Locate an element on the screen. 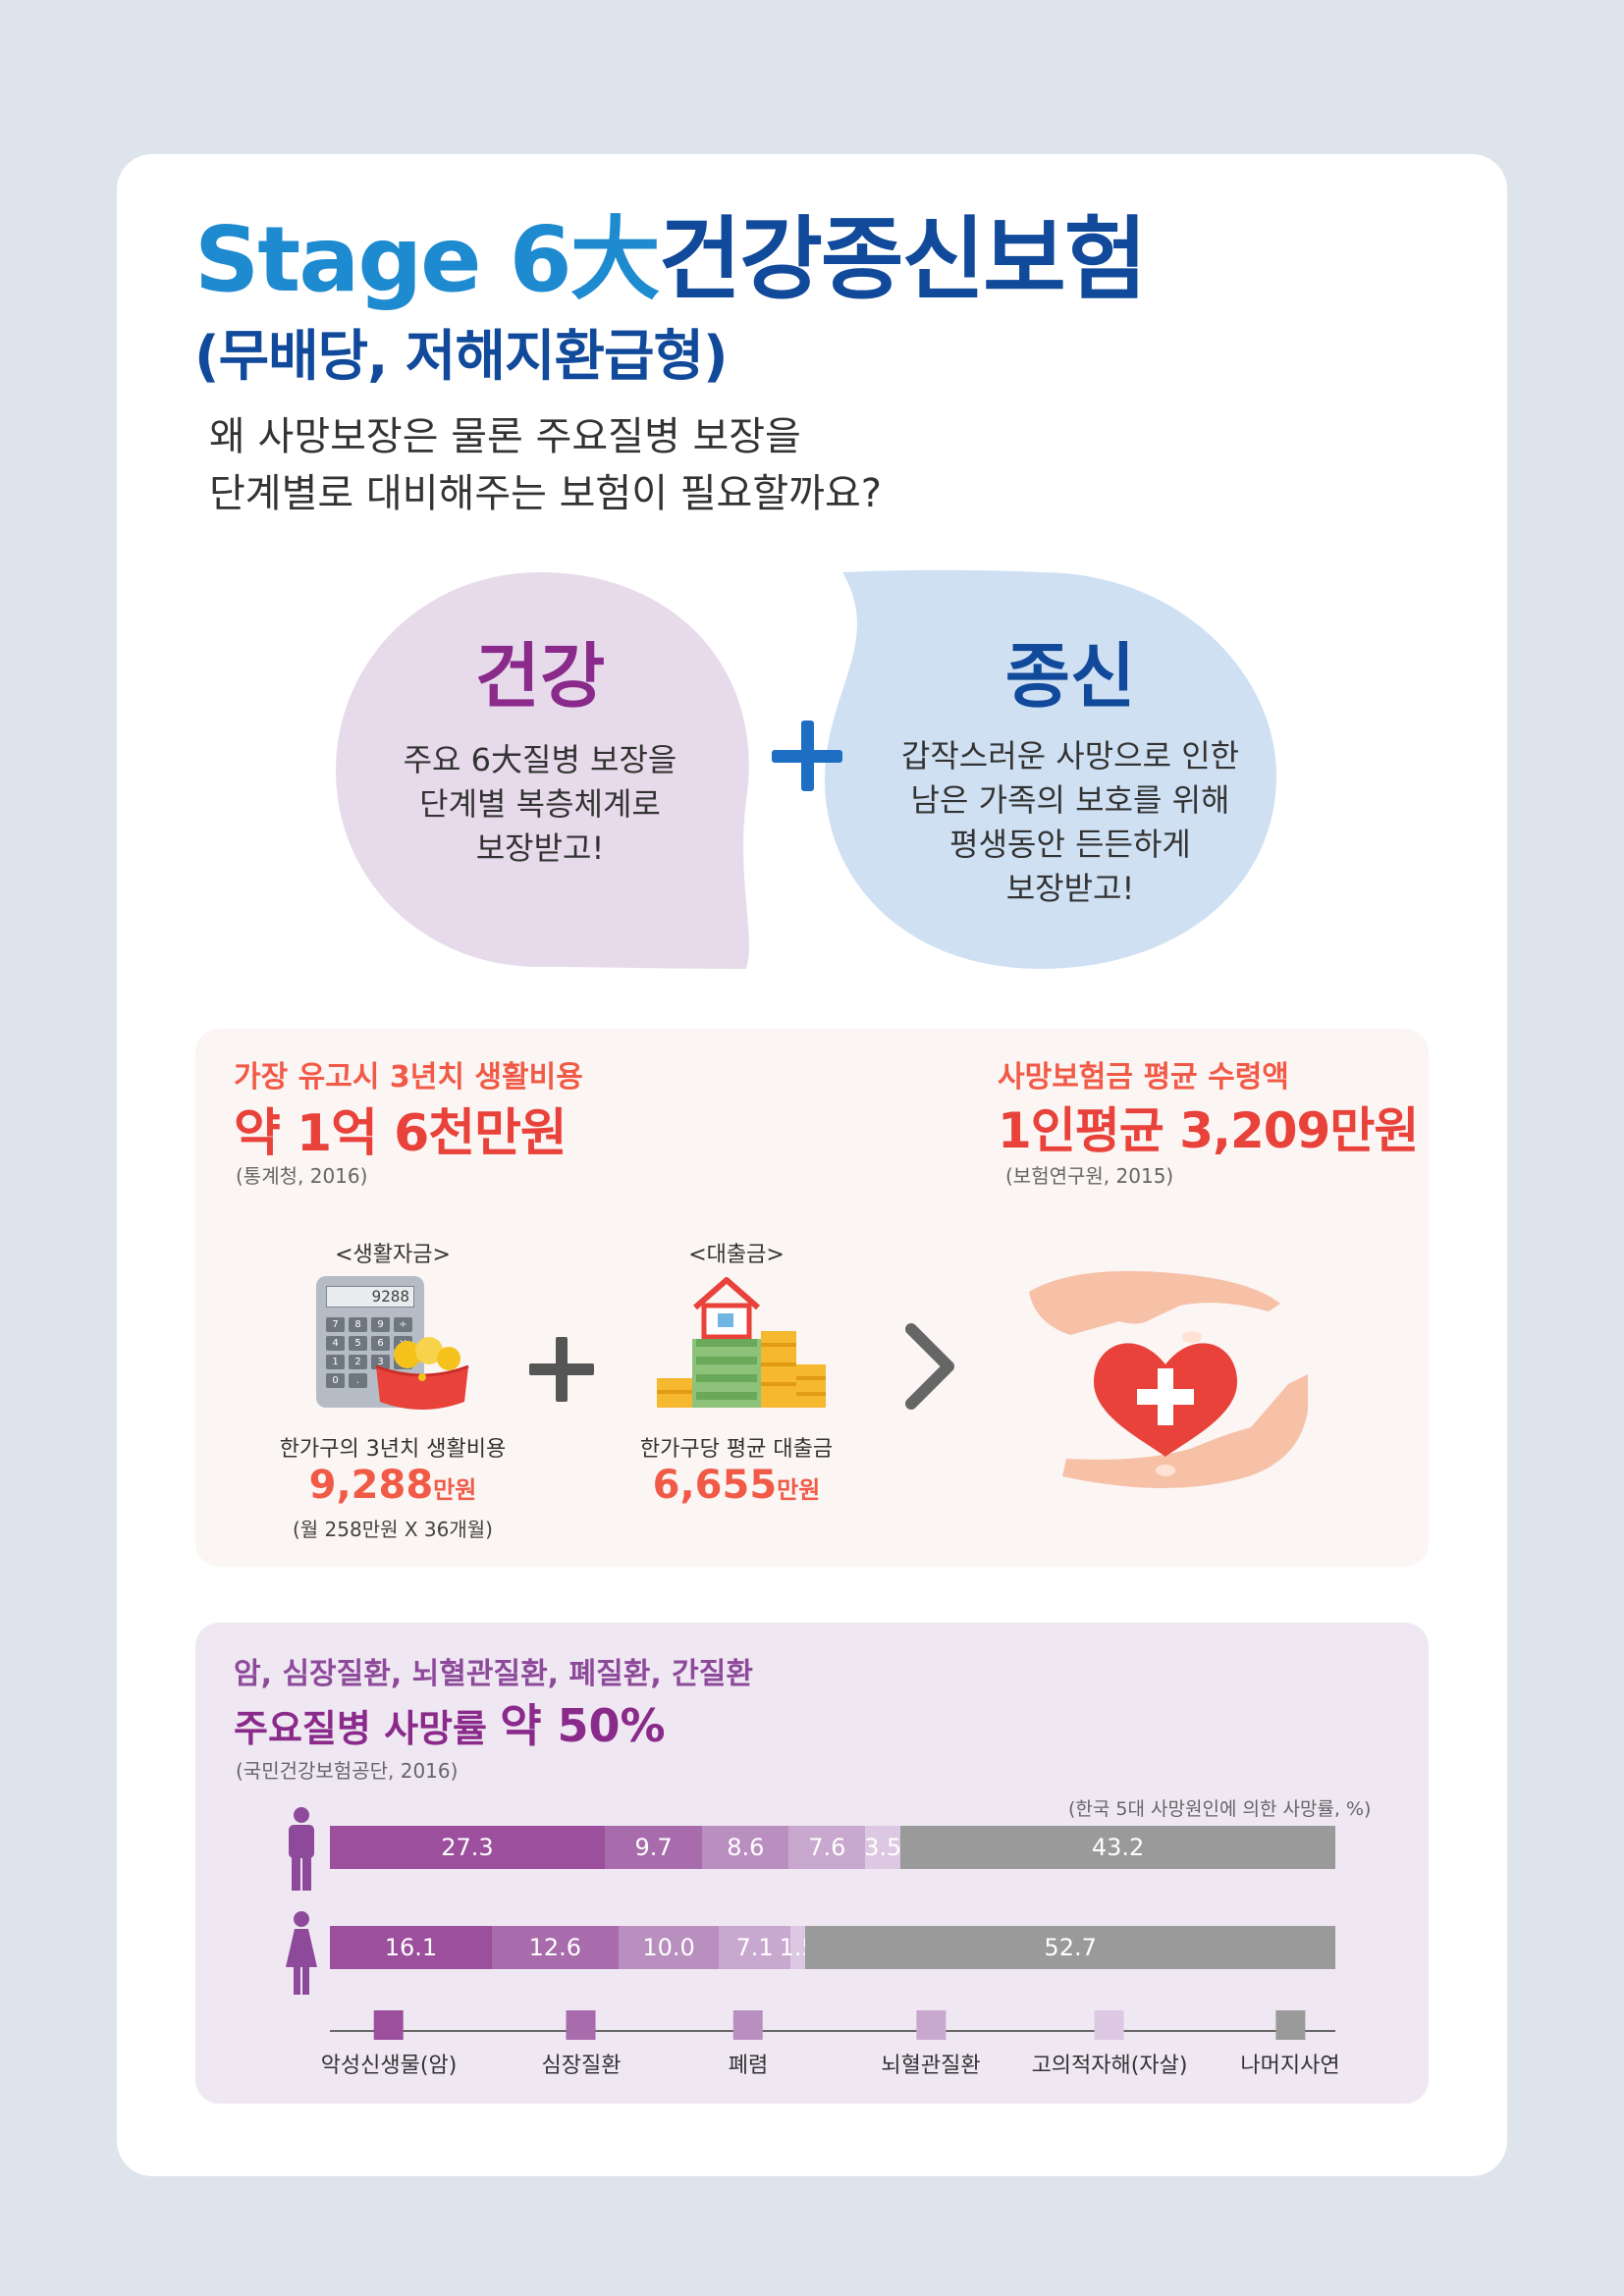 This screenshot has height=2296, width=1624. page-title: Stage 6大건강종신보험 is located at coordinates (671, 259).